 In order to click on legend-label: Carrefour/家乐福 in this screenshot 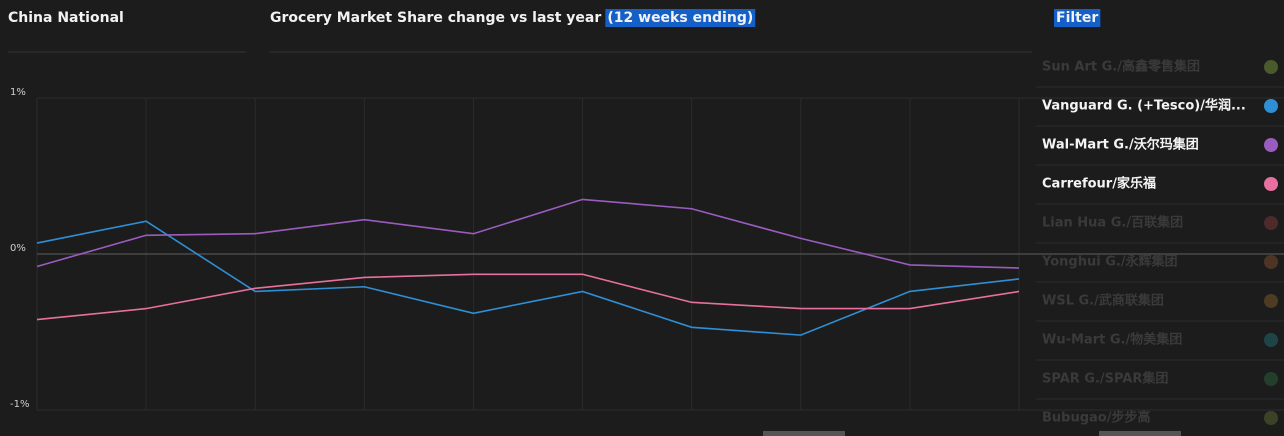, I will do `click(1099, 184)`.